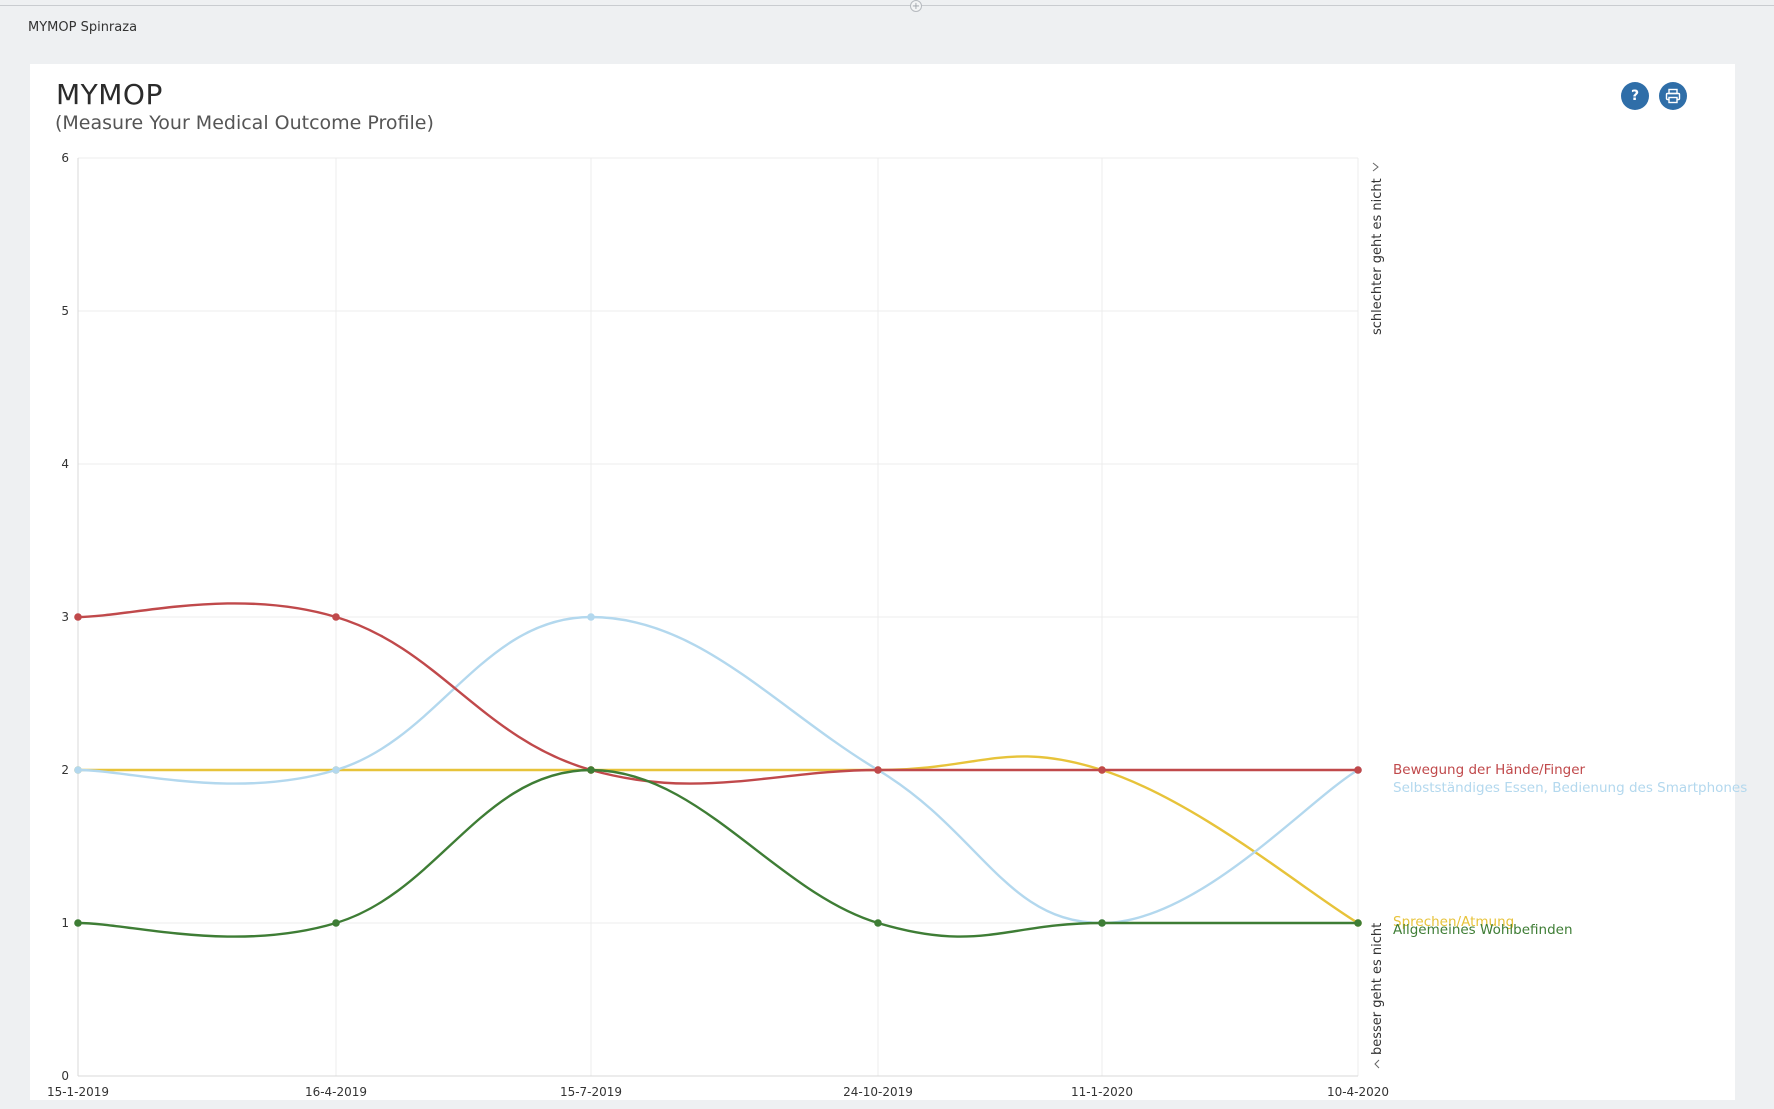  I want to click on series-label-2: Sprechen/Atmung, so click(1453, 922).